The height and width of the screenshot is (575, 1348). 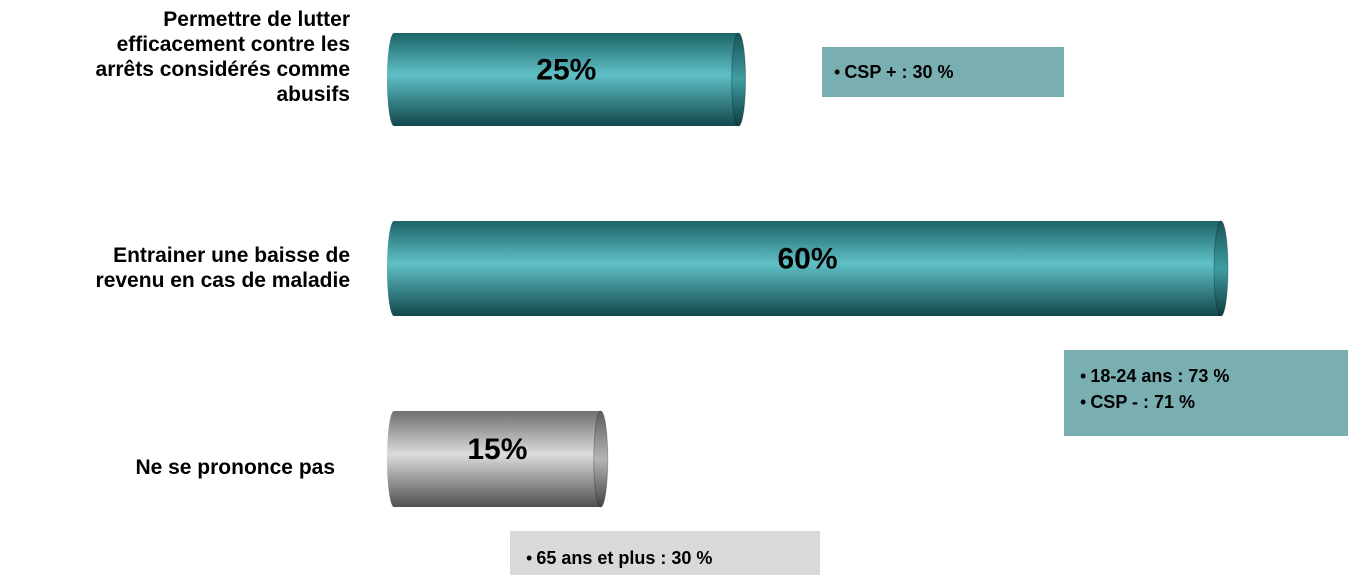 I want to click on category-label-1-line-1: Permettre de lutter, so click(x=256, y=19).